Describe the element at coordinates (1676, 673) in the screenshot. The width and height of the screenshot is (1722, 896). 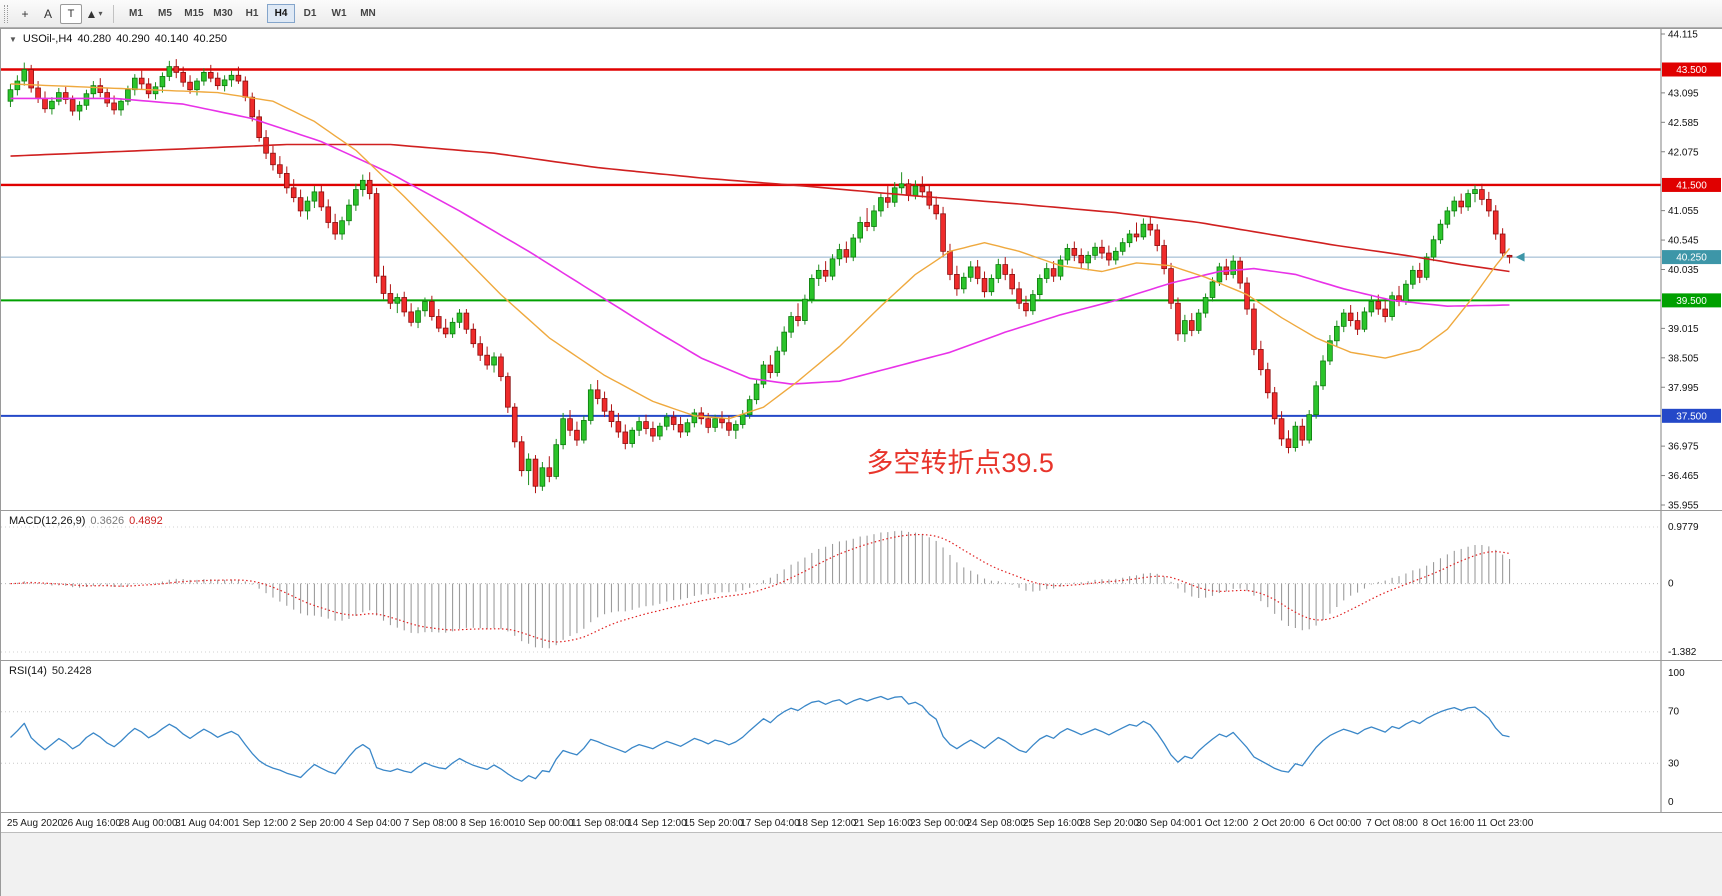
I see `svg-text: 100` at that location.